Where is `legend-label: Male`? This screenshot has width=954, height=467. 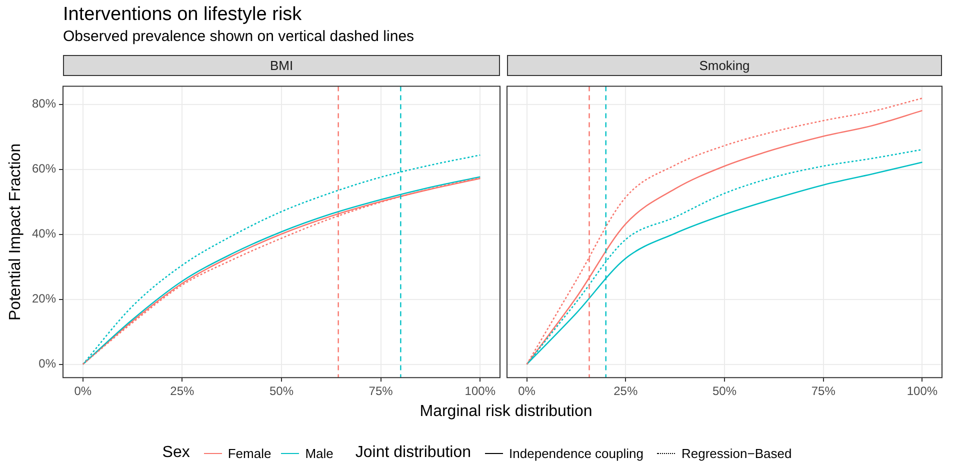 legend-label: Male is located at coordinates (319, 453).